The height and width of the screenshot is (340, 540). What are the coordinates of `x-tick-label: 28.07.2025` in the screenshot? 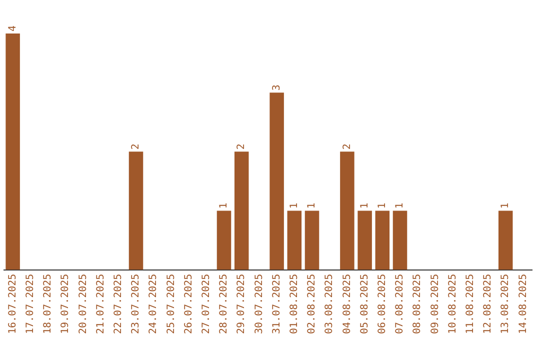 It's located at (224, 304).